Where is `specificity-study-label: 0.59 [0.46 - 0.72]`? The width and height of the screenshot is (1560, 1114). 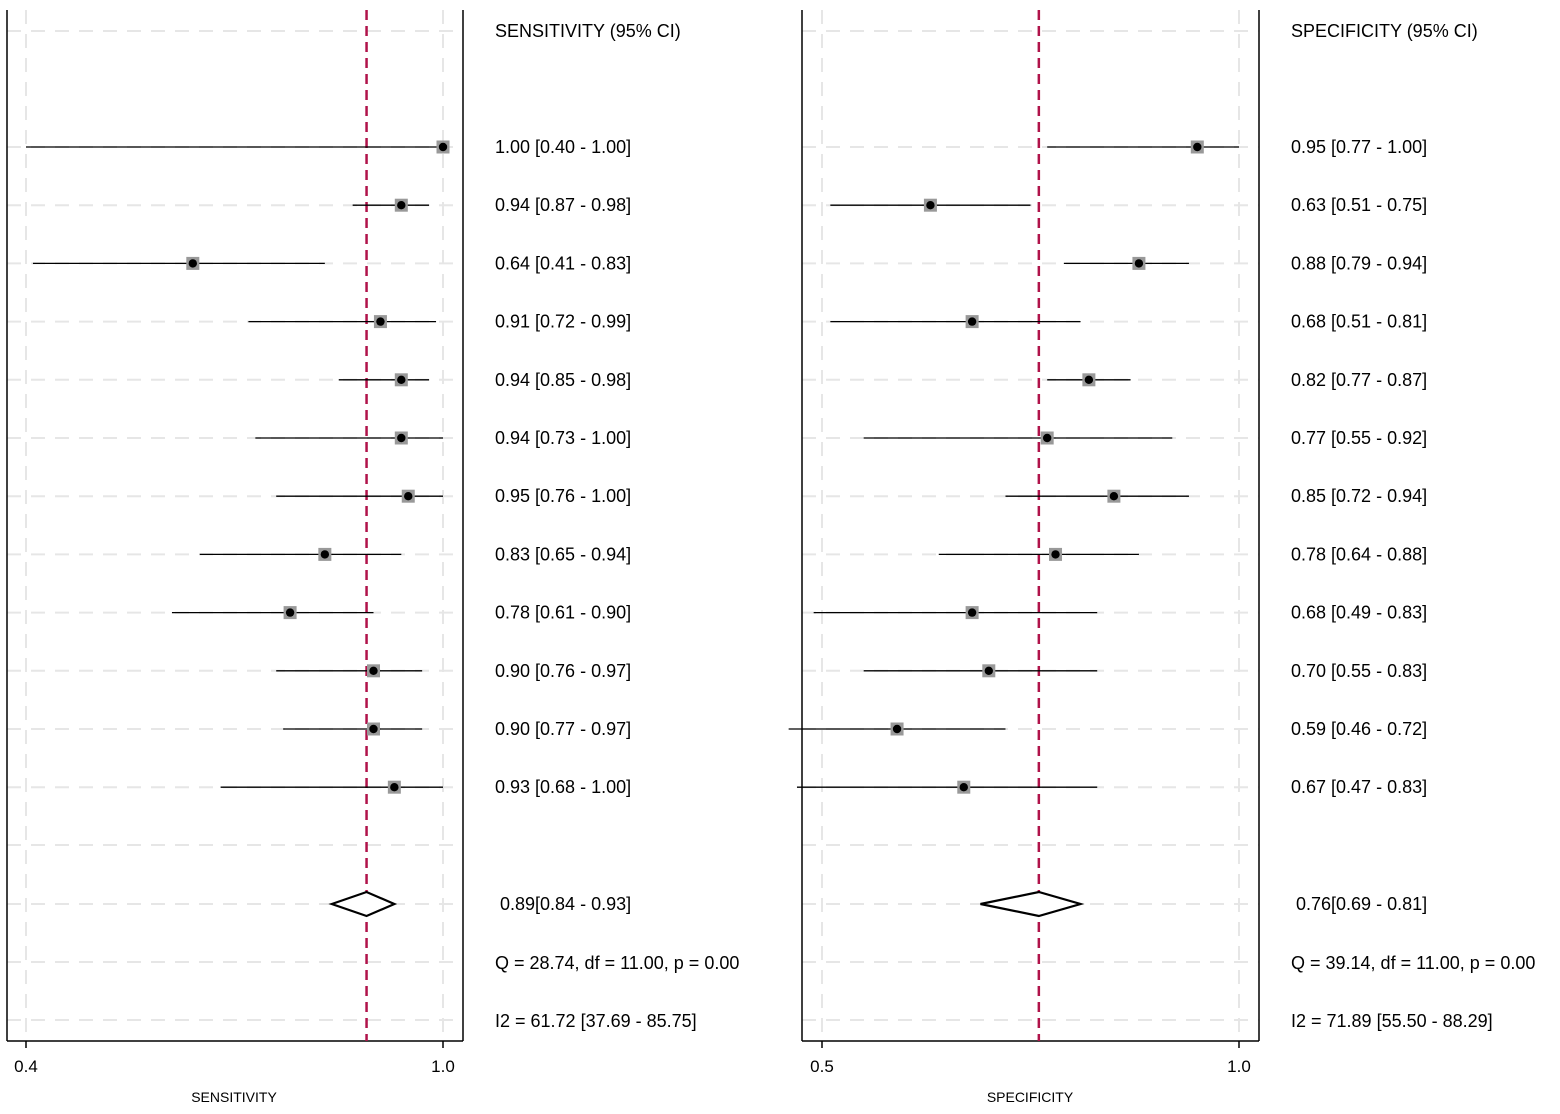 specificity-study-label: 0.59 [0.46 - 0.72] is located at coordinates (1359, 729).